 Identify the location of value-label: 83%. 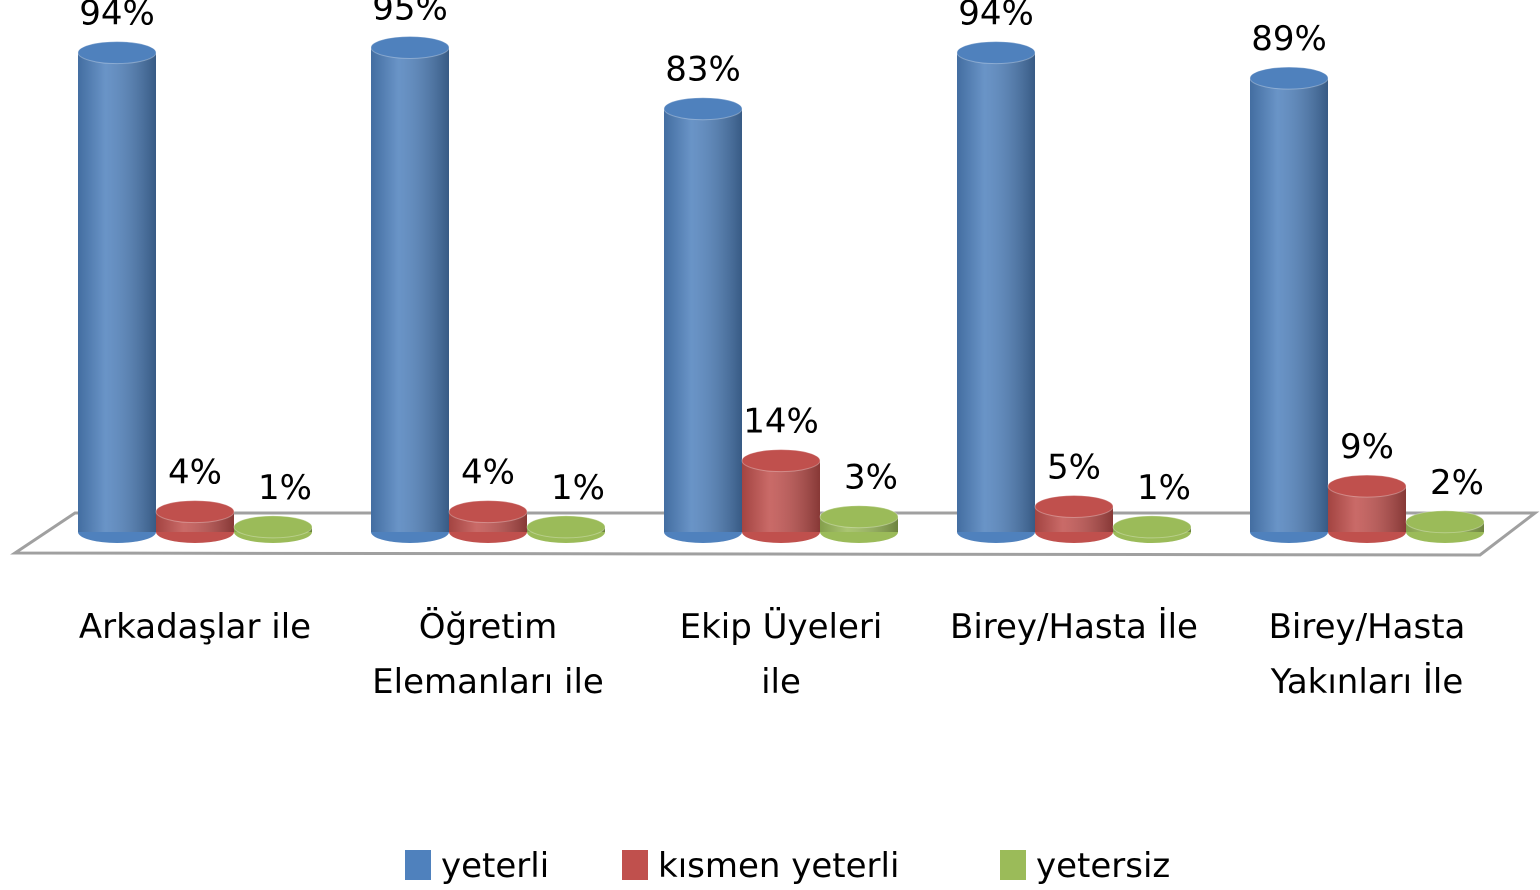
(703, 70).